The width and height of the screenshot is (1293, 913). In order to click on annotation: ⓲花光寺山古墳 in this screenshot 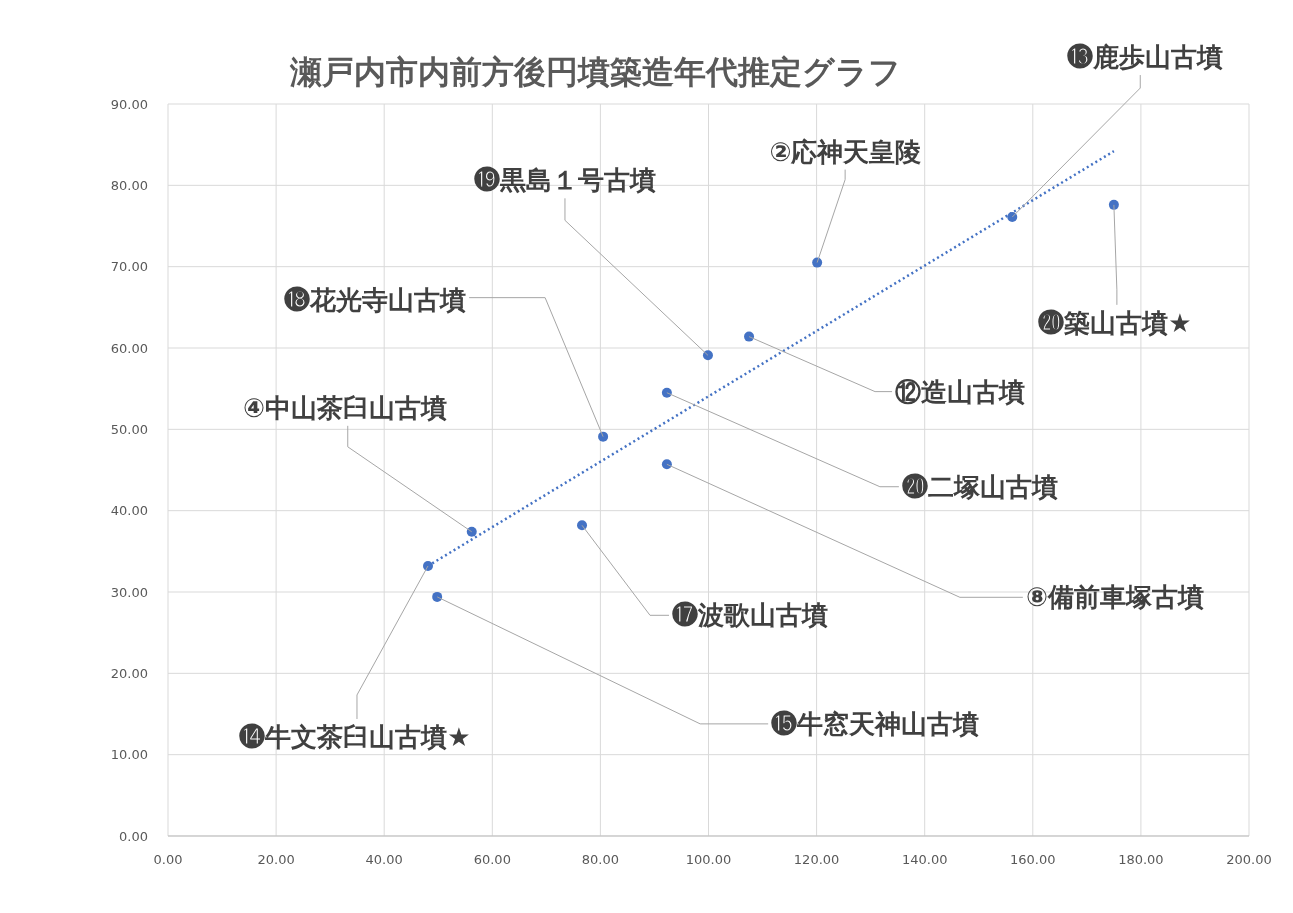, I will do `click(375, 299)`.